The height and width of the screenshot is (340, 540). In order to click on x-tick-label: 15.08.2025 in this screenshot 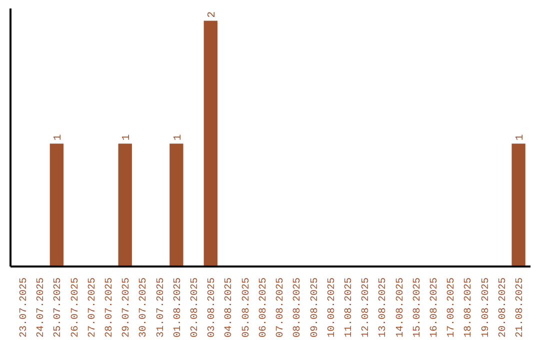, I will do `click(418, 307)`.